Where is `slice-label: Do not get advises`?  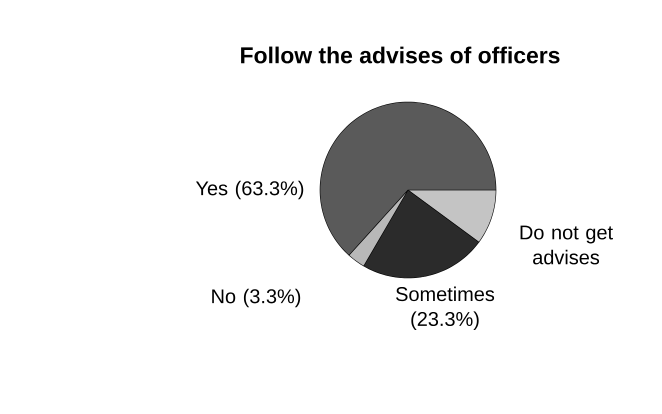 slice-label: Do not get advises is located at coordinates (566, 245).